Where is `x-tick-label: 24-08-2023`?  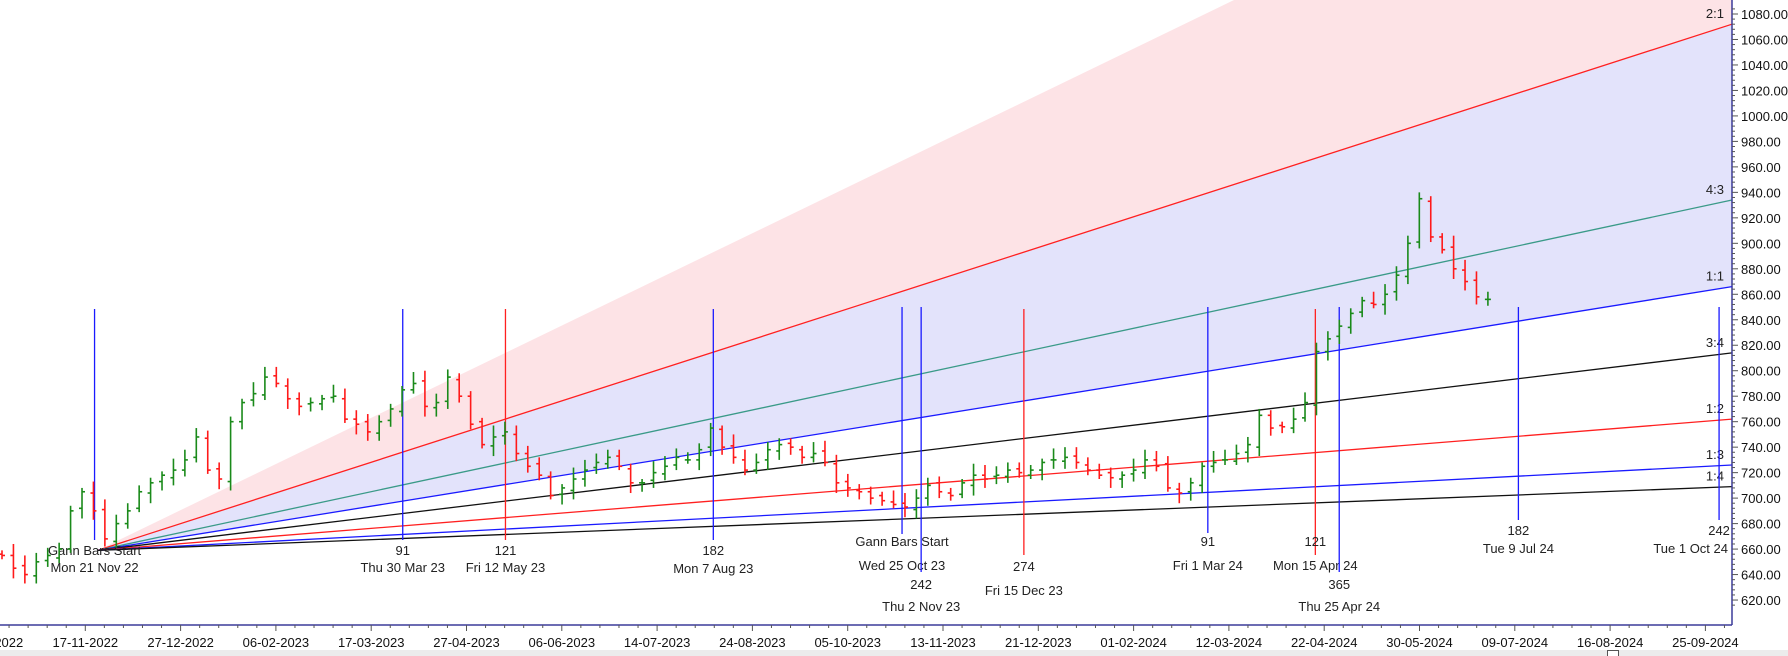 x-tick-label: 24-08-2023 is located at coordinates (752, 642).